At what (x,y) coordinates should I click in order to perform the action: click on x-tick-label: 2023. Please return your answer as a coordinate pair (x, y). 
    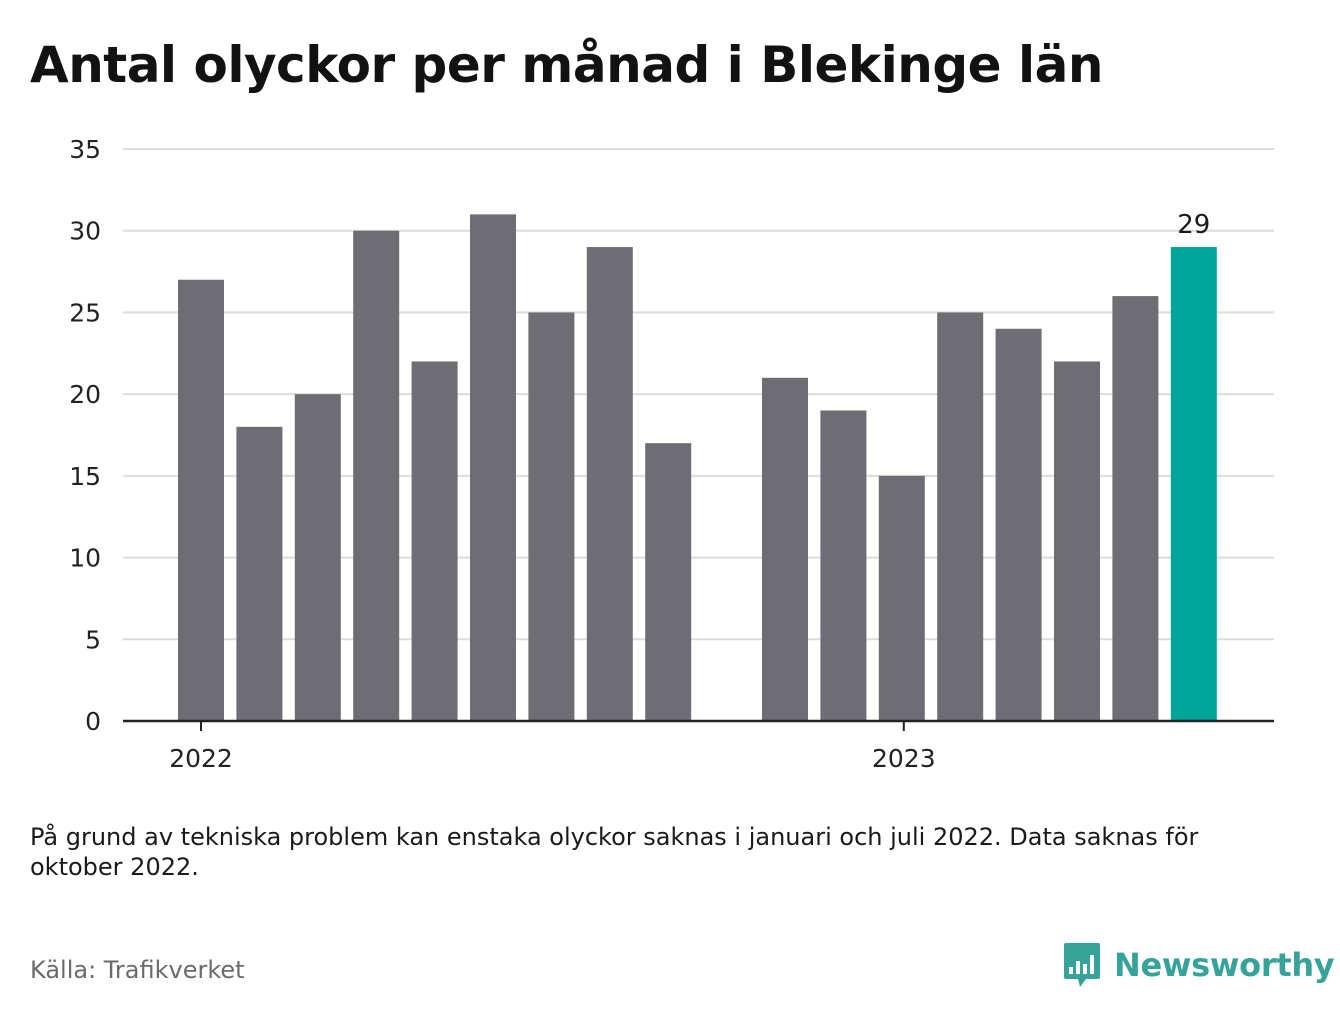
    Looking at the image, I should click on (904, 758).